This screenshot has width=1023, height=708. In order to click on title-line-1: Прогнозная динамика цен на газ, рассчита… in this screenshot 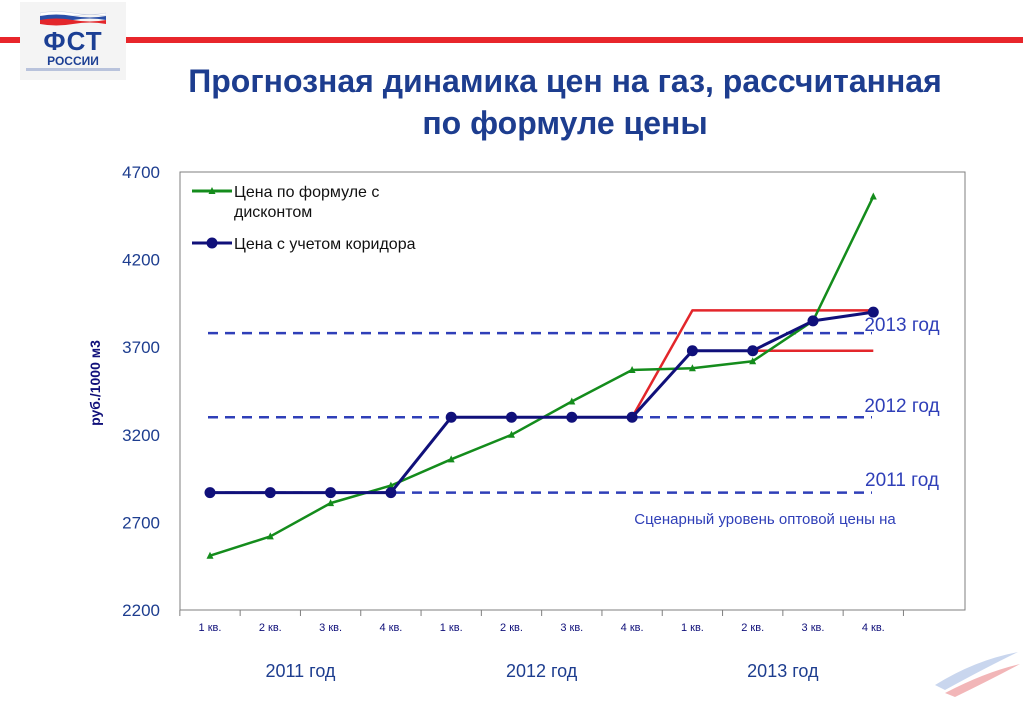, I will do `click(565, 81)`.